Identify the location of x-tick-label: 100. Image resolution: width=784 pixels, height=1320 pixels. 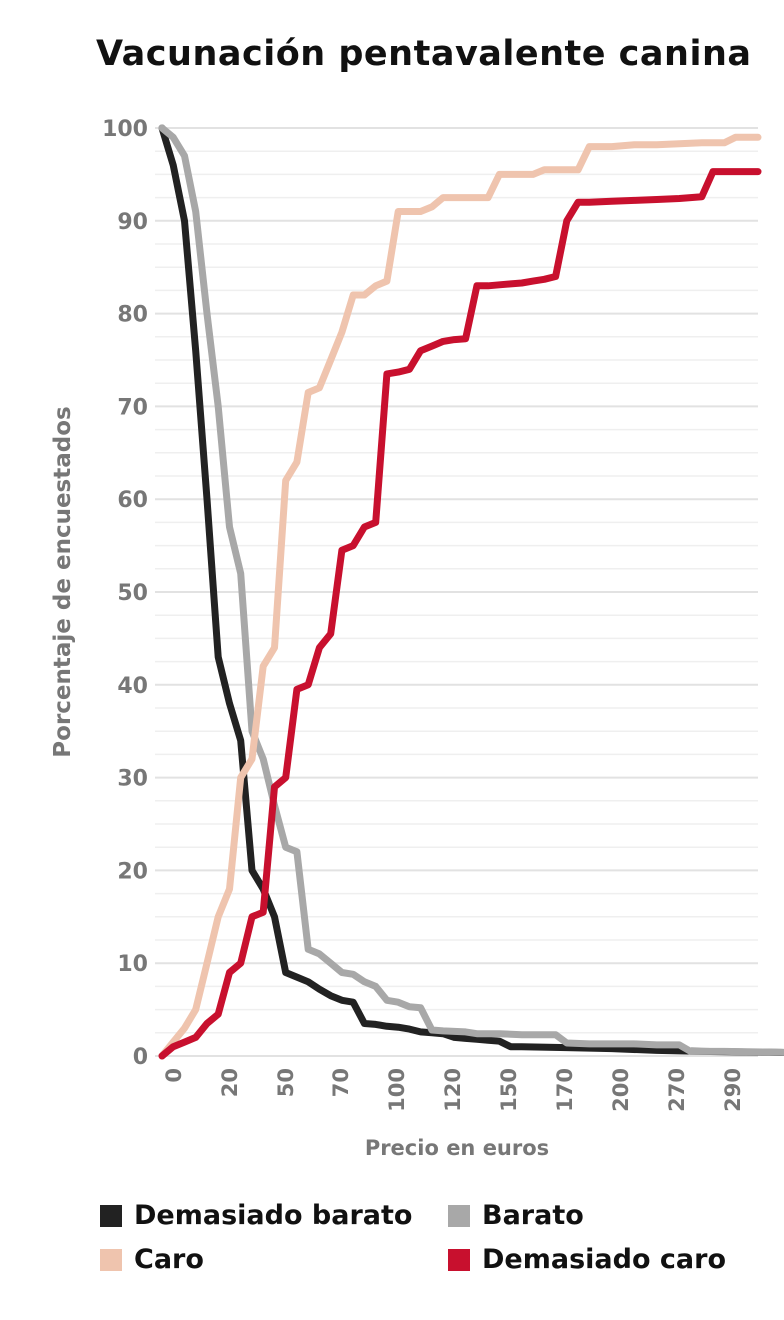
(397, 1090).